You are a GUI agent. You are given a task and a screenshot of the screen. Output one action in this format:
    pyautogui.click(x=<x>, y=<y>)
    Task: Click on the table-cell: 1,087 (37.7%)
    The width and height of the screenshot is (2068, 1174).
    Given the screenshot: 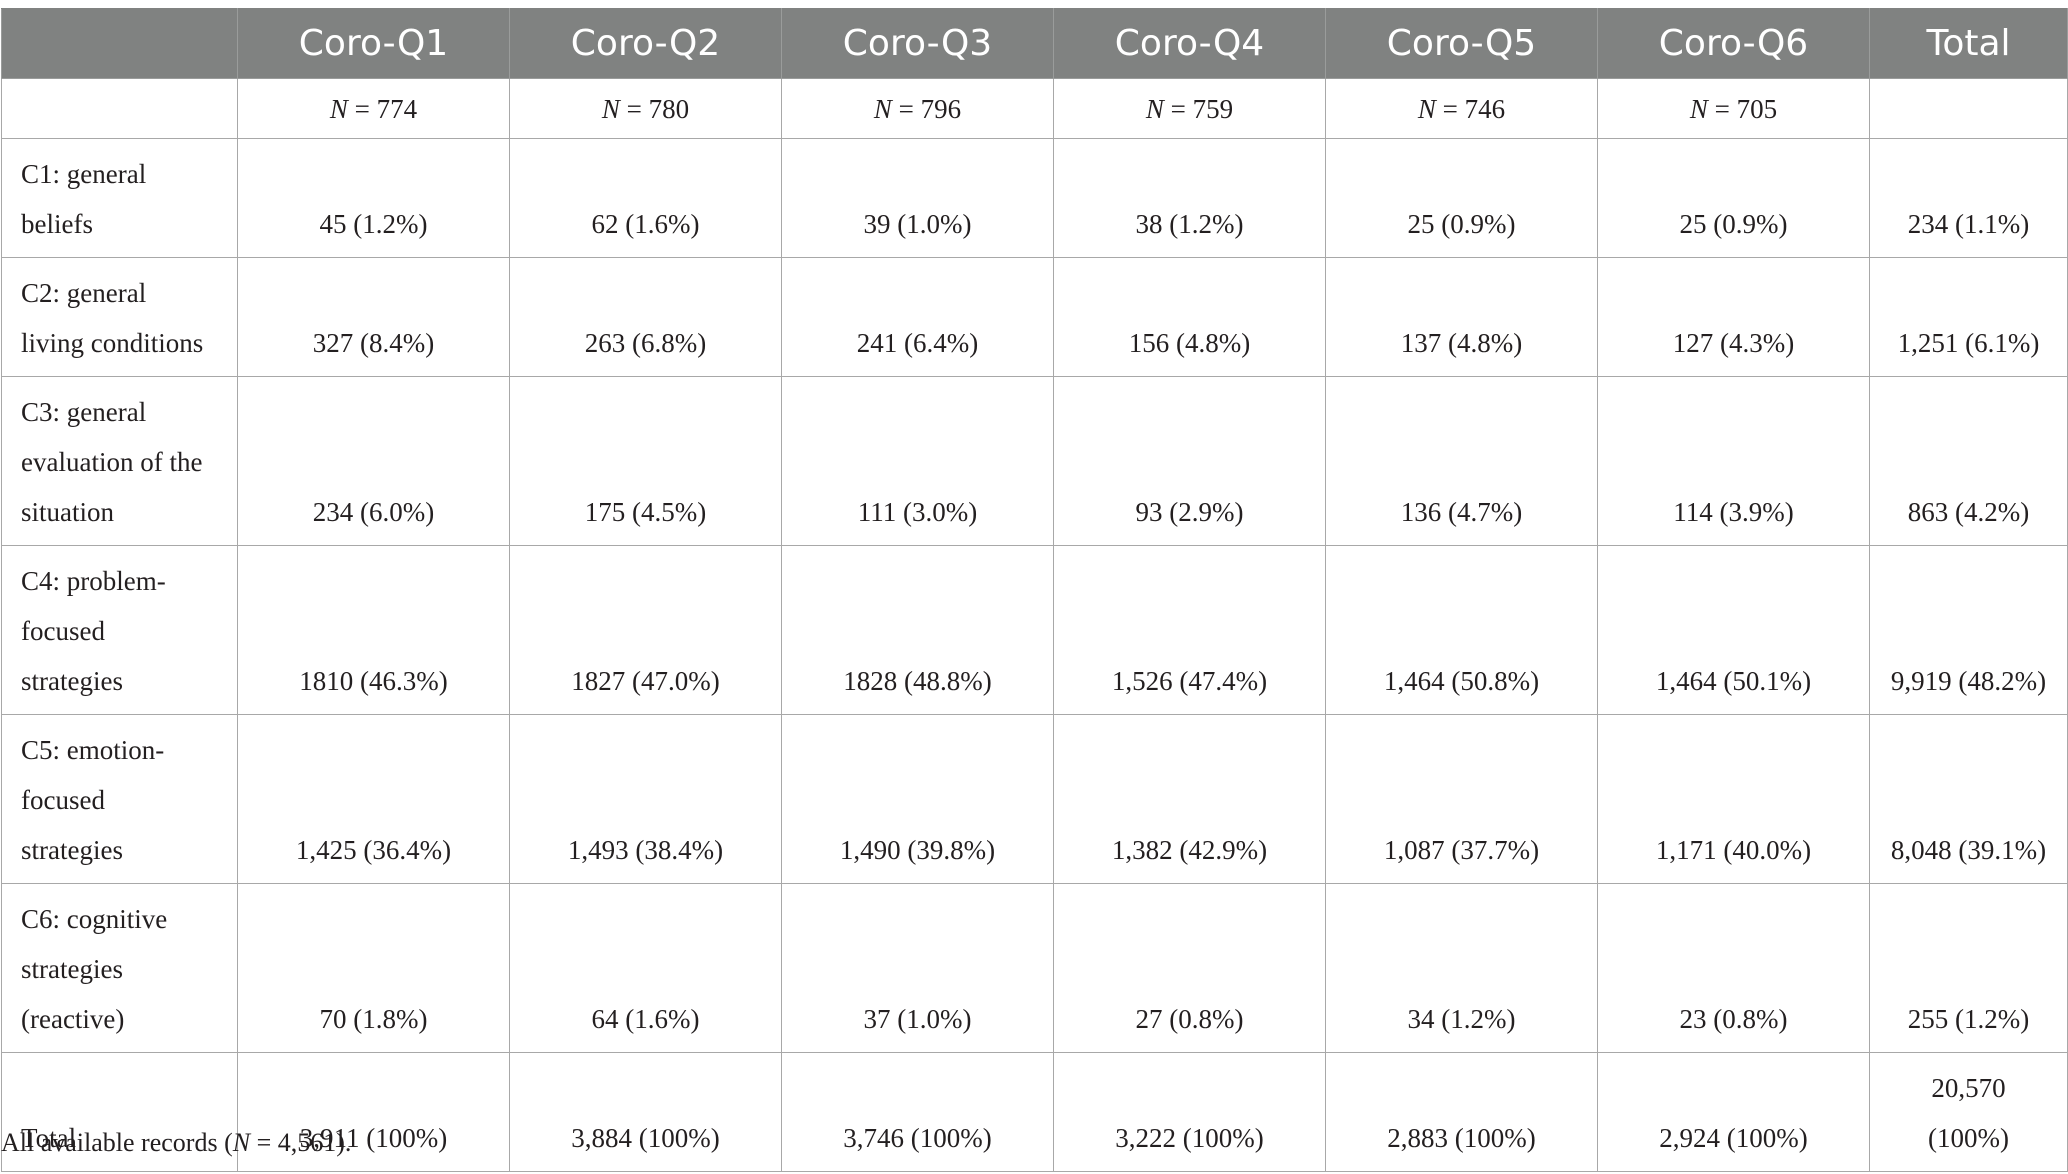 What is the action you would take?
    pyautogui.click(x=1461, y=799)
    